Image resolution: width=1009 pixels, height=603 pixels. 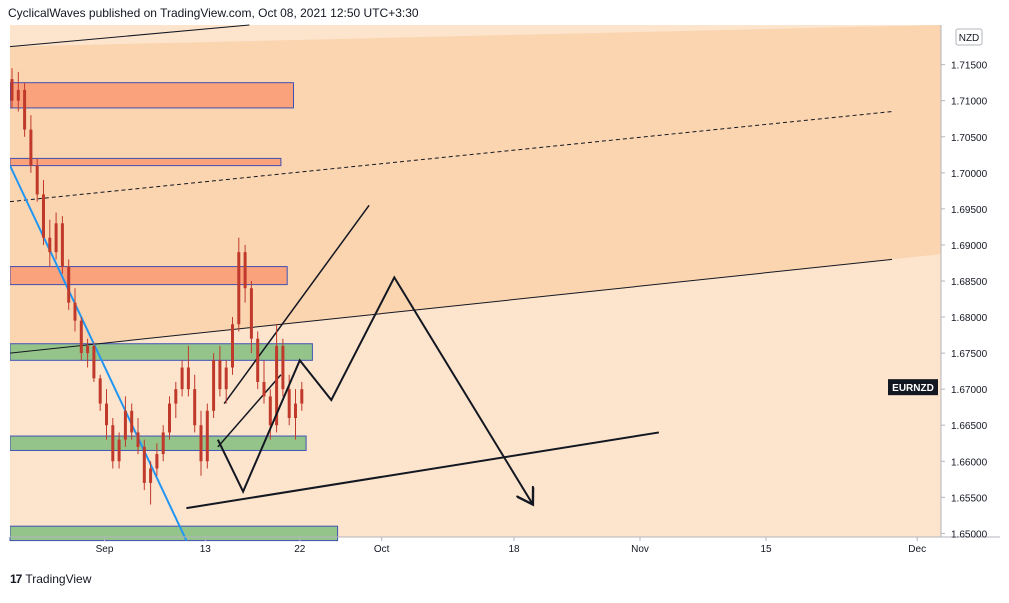 I want to click on x-tick-label: 13, so click(x=206, y=549).